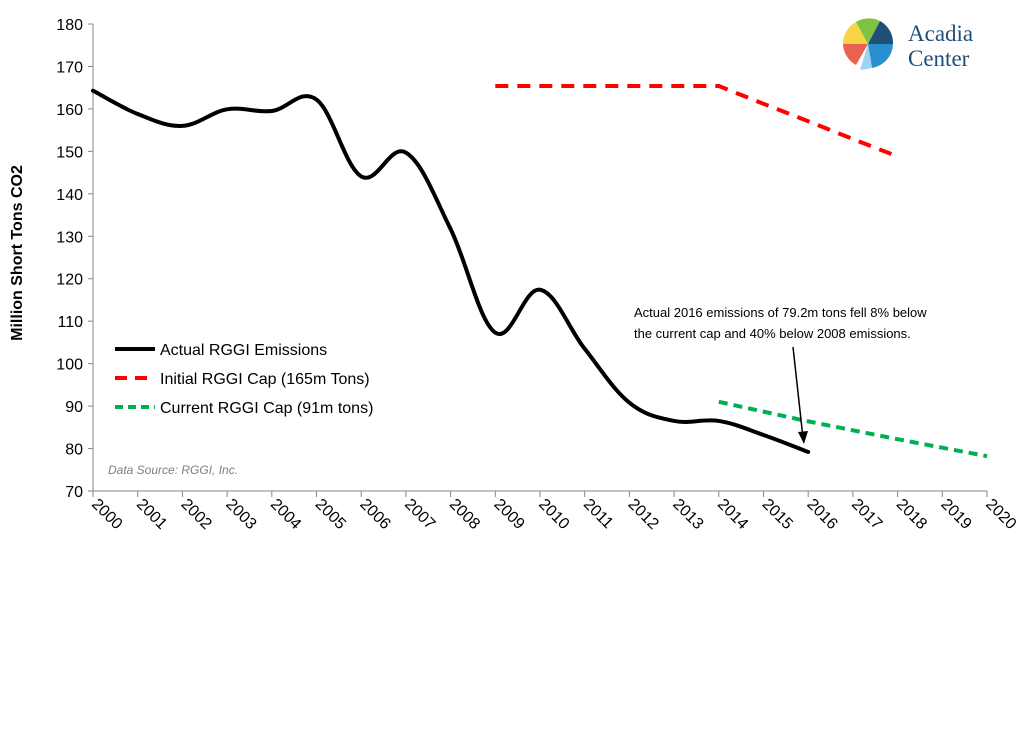 This screenshot has width=1024, height=744. What do you see at coordinates (69, 237) in the screenshot?
I see `y-tick-label: 130` at bounding box center [69, 237].